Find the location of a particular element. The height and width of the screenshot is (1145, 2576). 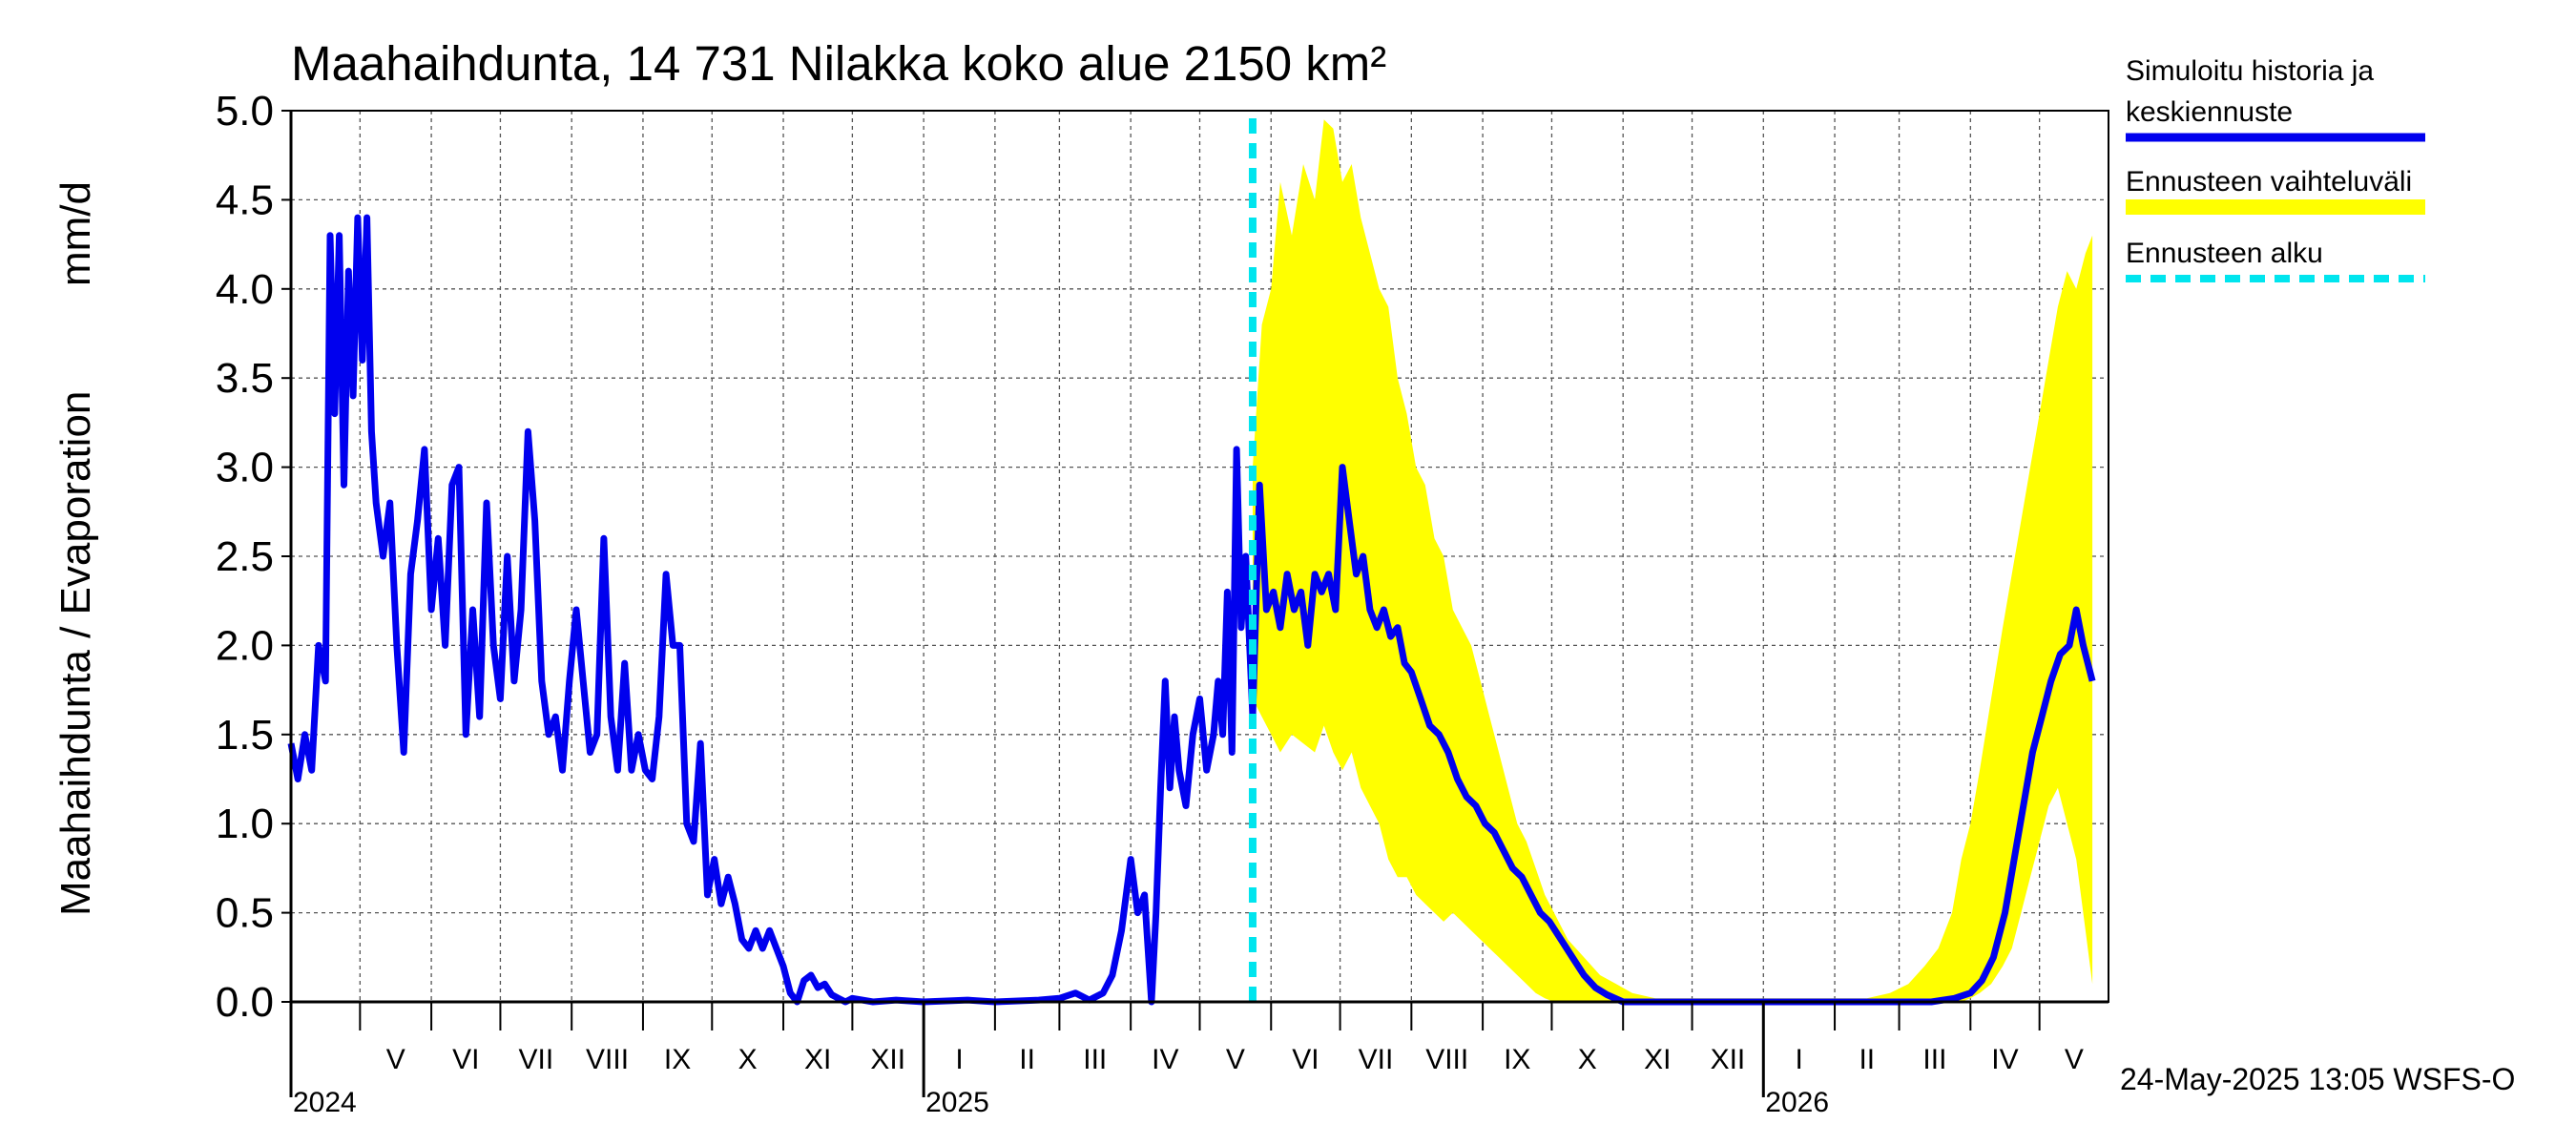

legend-sim-label-2: keskiennuste is located at coordinates (2209, 112).